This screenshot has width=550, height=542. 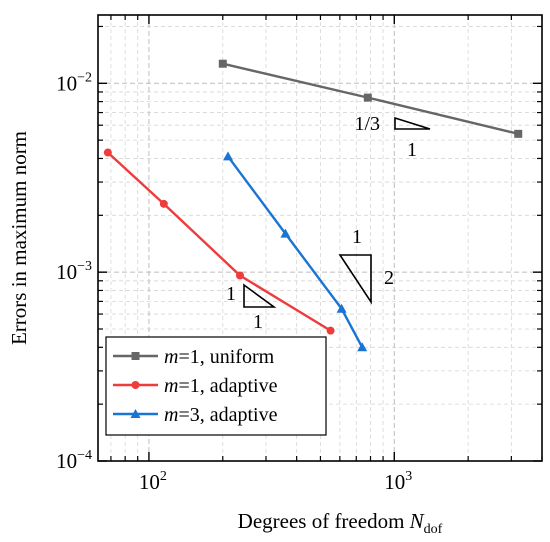 What do you see at coordinates (340, 523) in the screenshot?
I see `x-axis-label: Degrees of freedom Ndof` at bounding box center [340, 523].